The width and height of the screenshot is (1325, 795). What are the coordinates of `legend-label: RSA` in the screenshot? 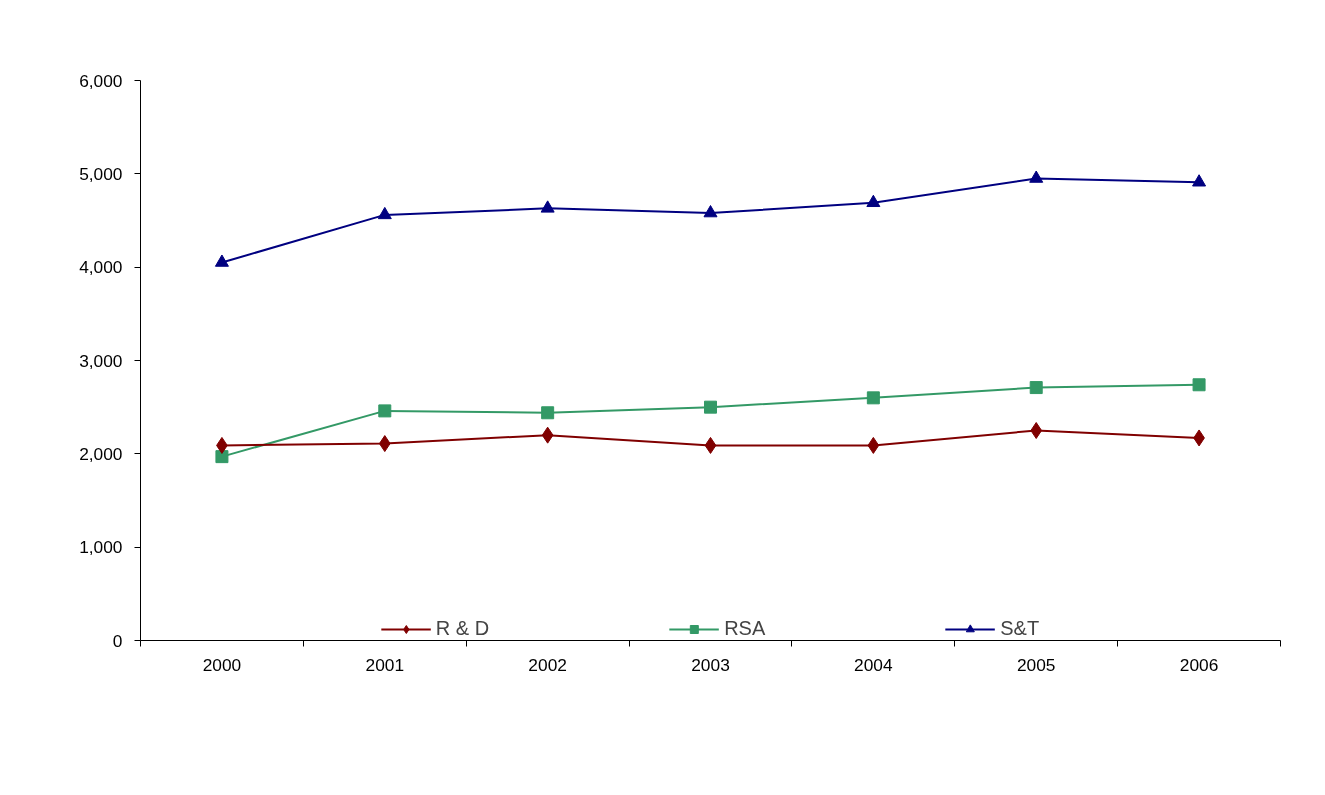 It's located at (745, 628).